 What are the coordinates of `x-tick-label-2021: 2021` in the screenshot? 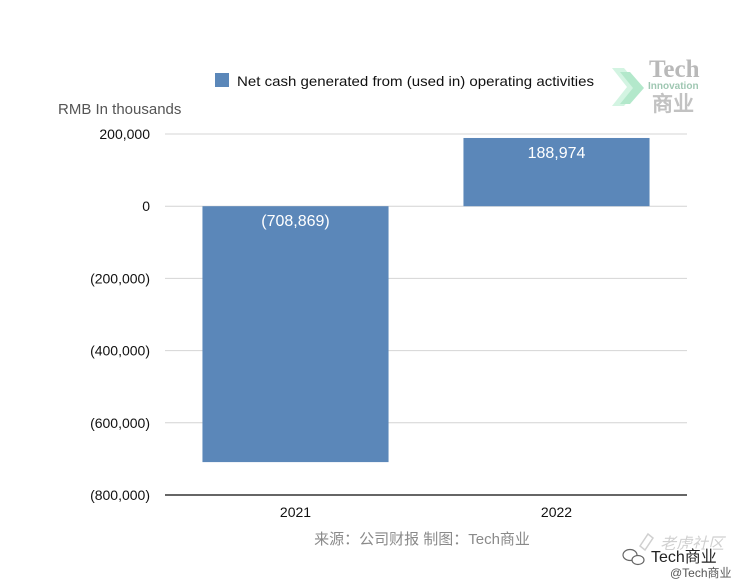 It's located at (295, 512).